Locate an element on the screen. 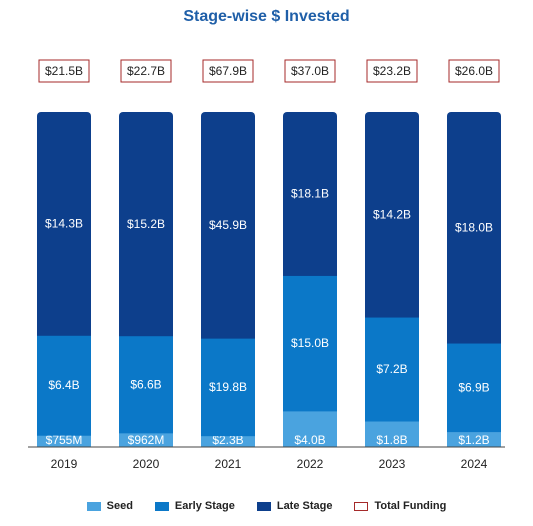 This screenshot has width=533, height=526. bar-label-early-stage-2020: $6.6B is located at coordinates (145, 384).